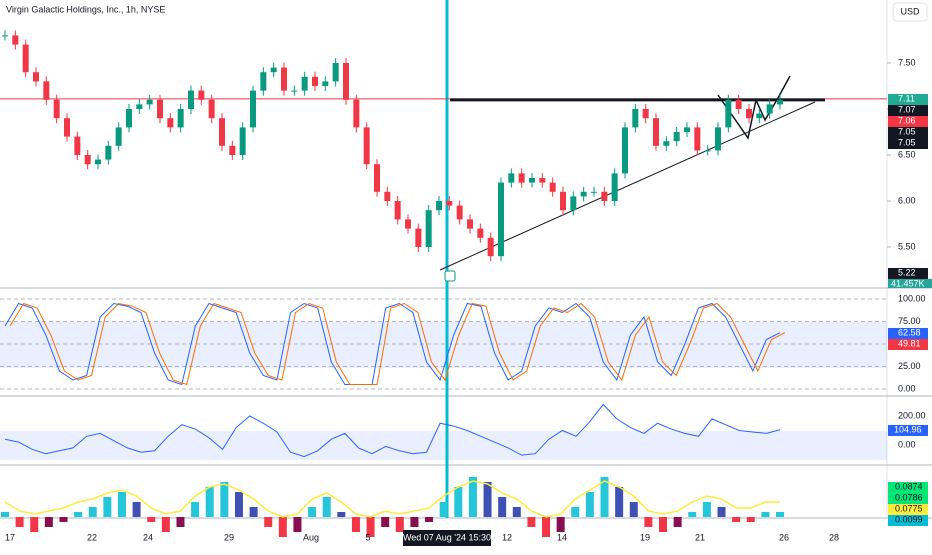  I want to click on y-tick-label: 5.50, so click(907, 246).